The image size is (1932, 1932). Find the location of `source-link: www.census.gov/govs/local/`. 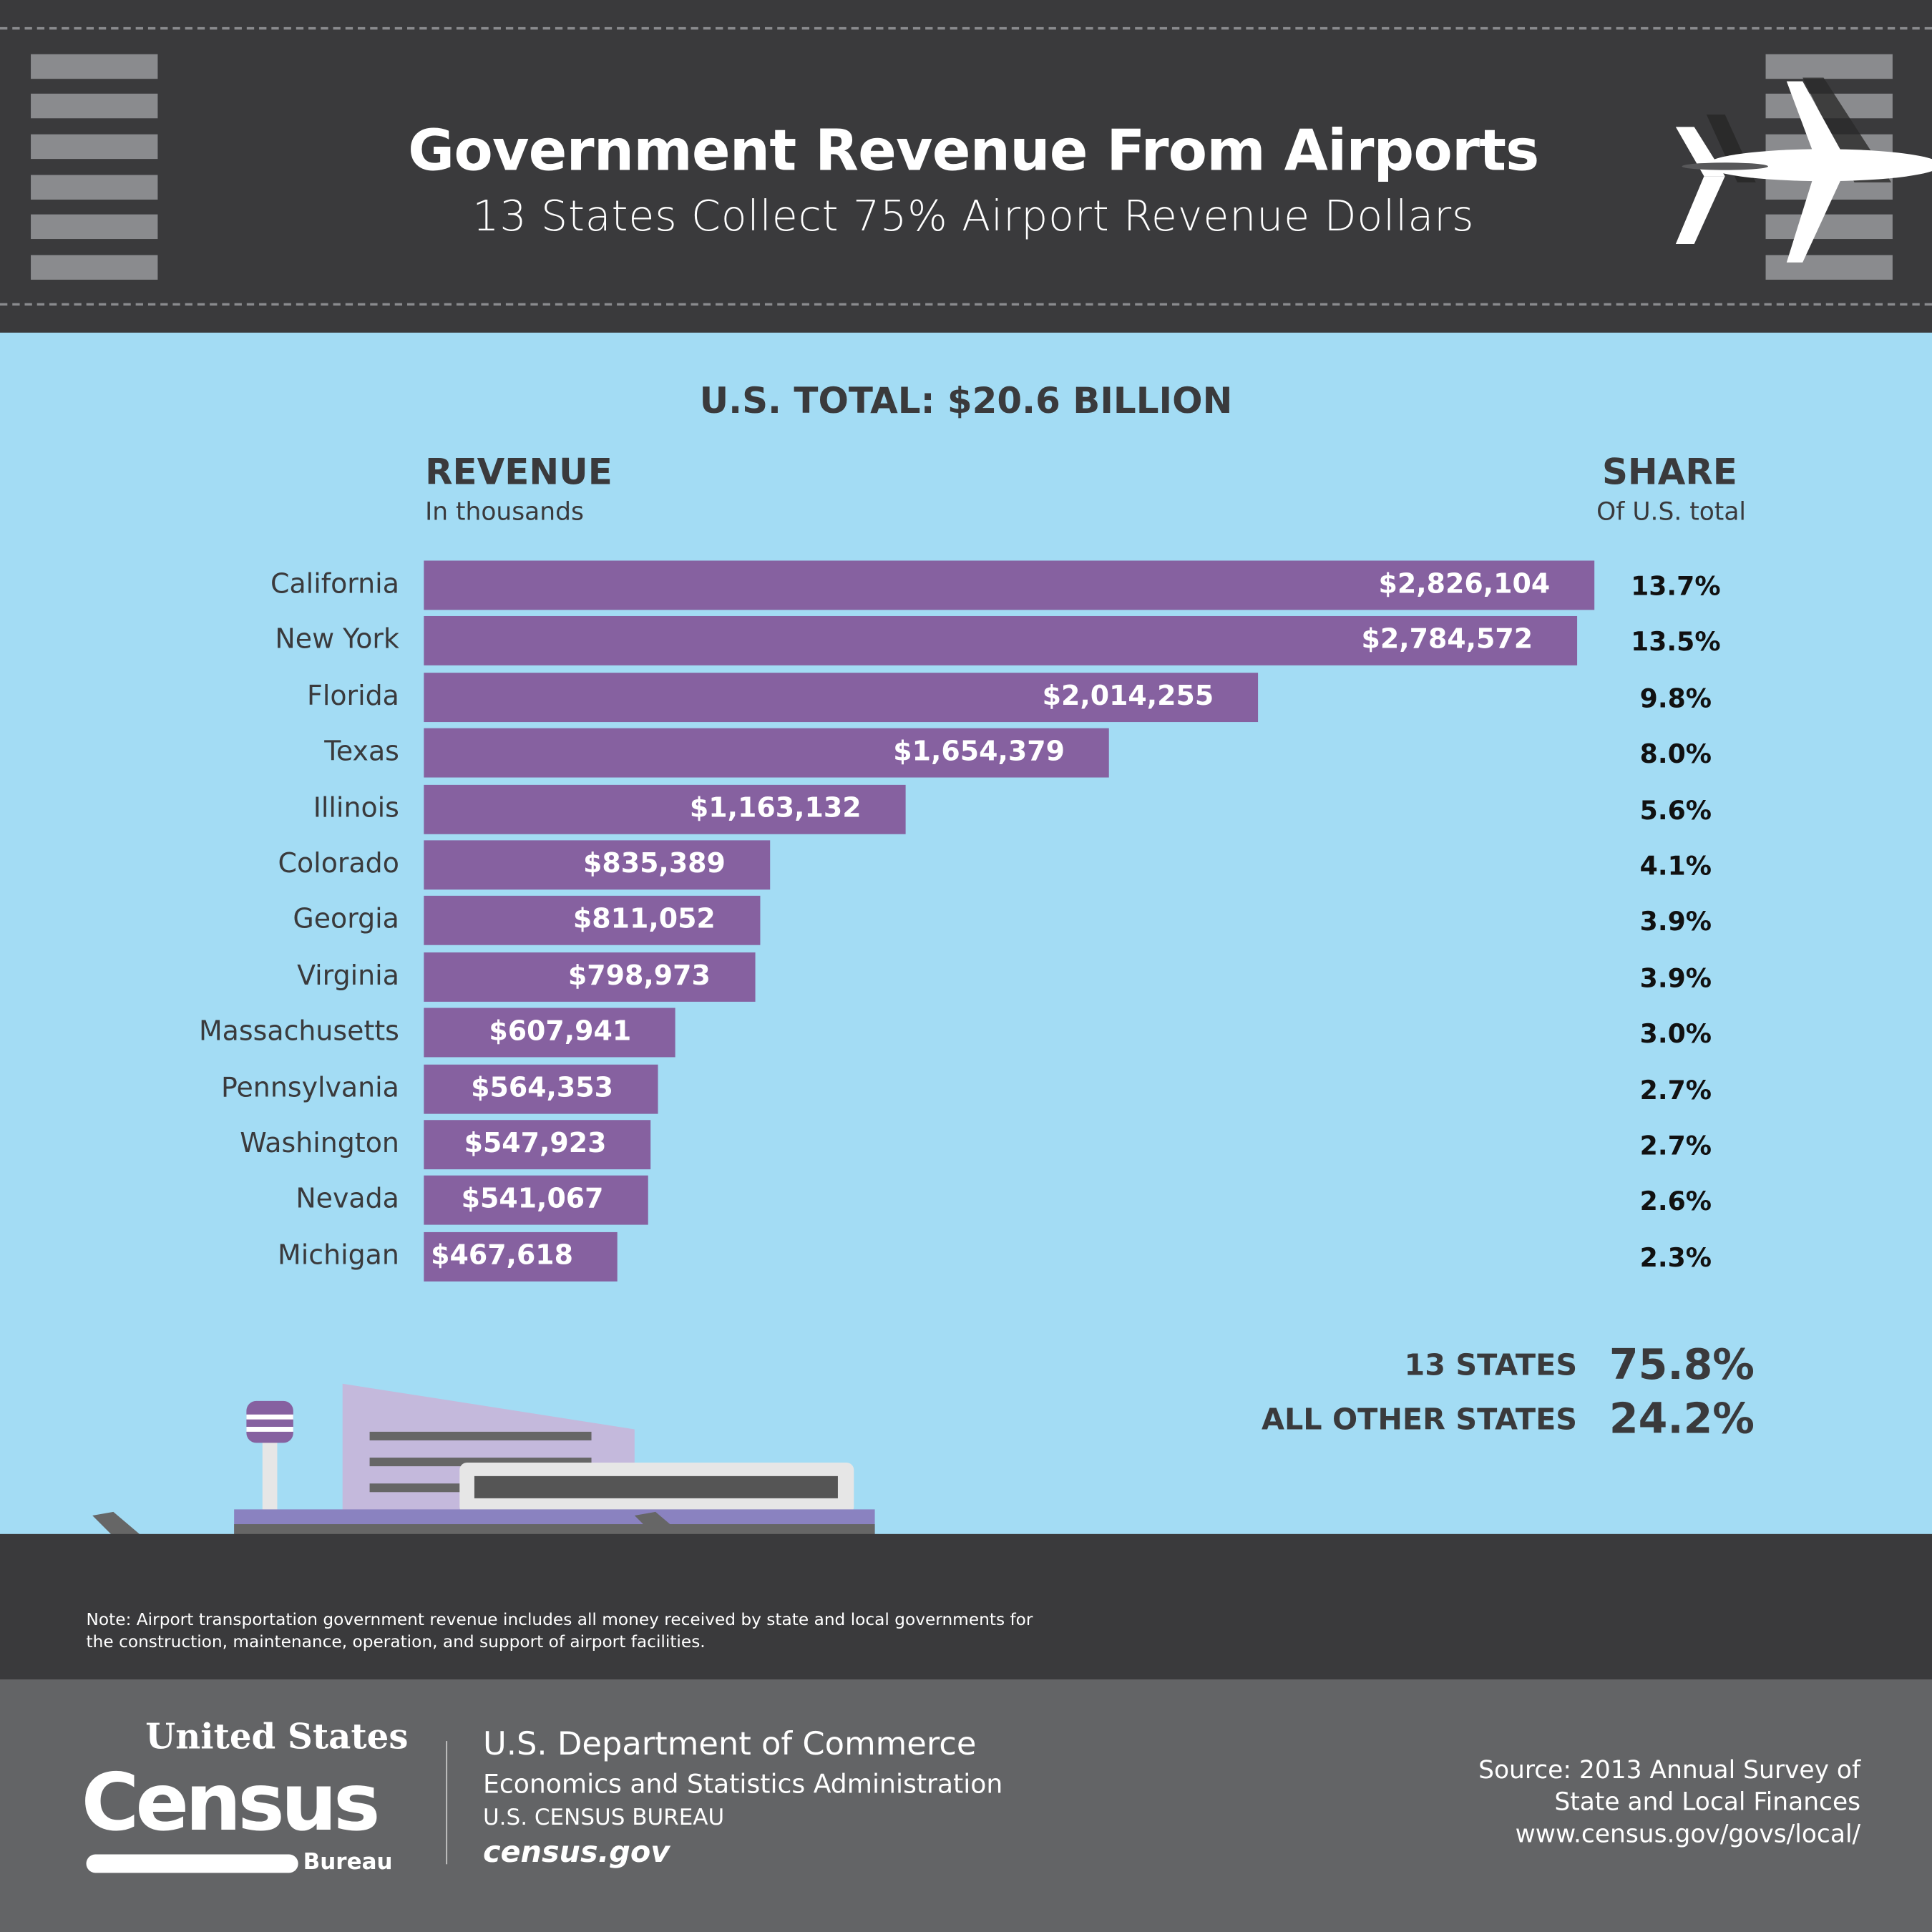

source-link: www.census.gov/govs/local/ is located at coordinates (1688, 1833).